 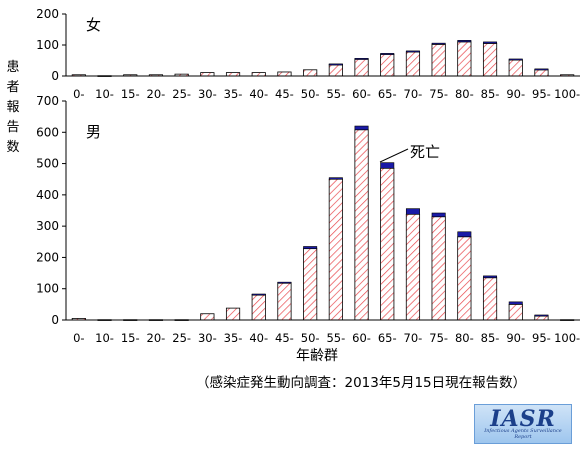 I want to click on female-category-label: 80-, so click(x=464, y=94).